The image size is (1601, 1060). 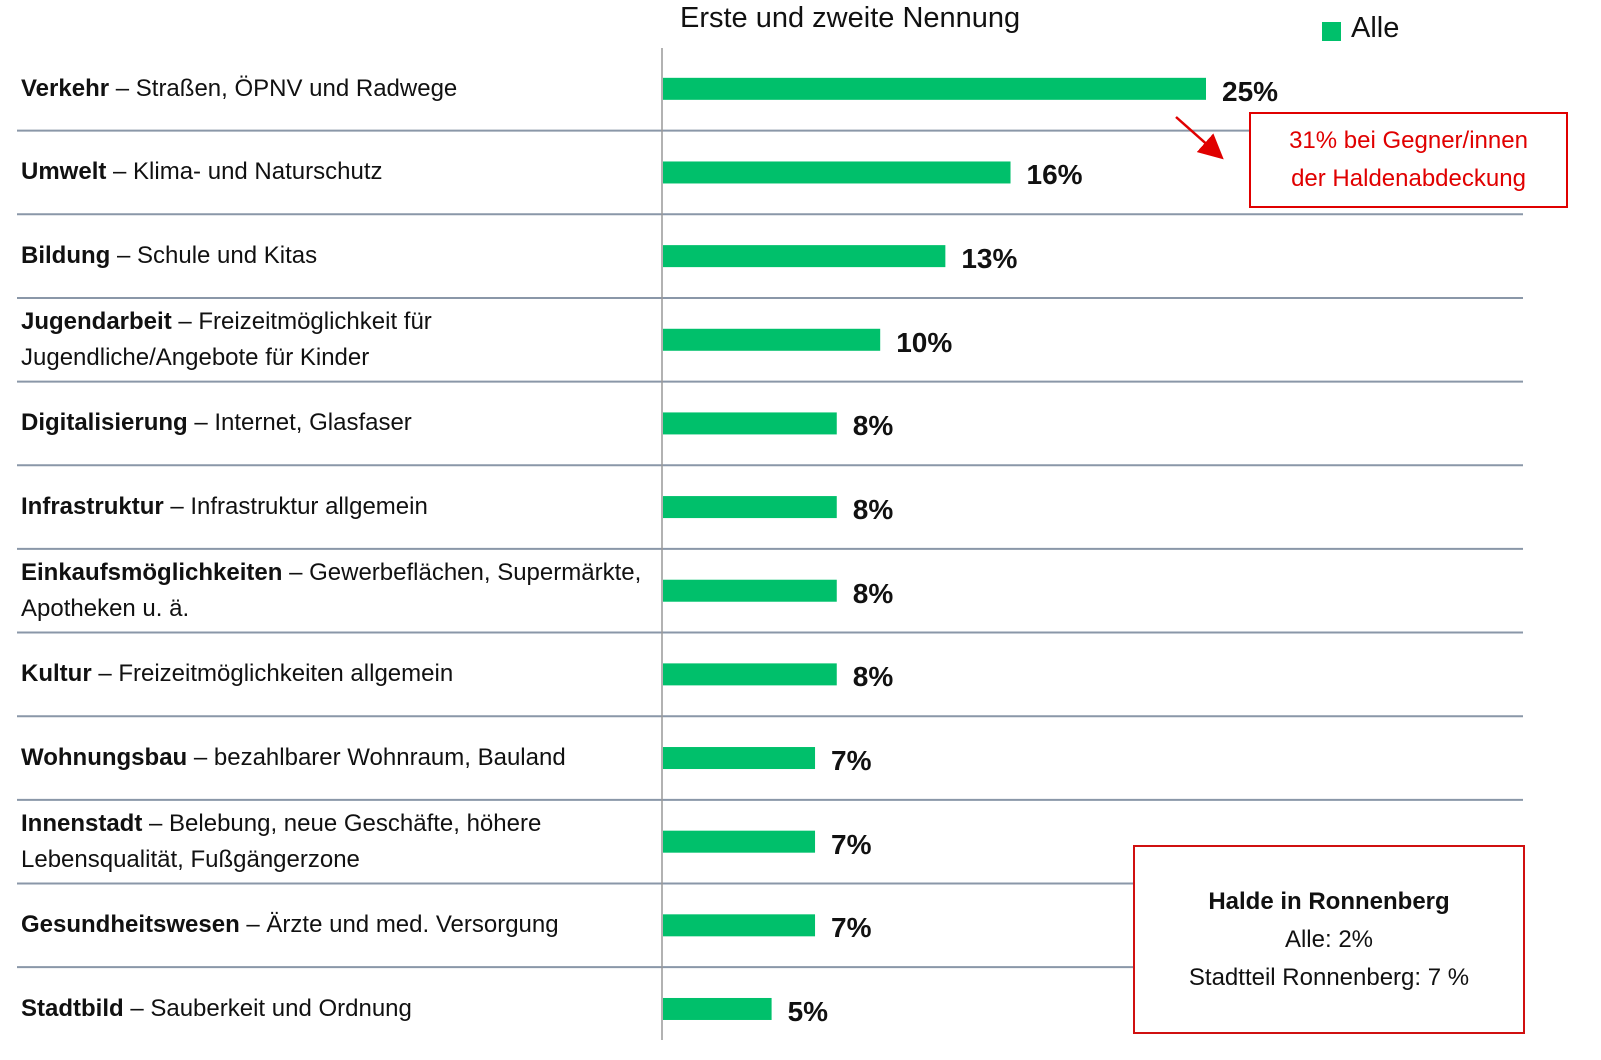 What do you see at coordinates (104, 758) in the screenshot?
I see `category-name: Wohnungsbau` at bounding box center [104, 758].